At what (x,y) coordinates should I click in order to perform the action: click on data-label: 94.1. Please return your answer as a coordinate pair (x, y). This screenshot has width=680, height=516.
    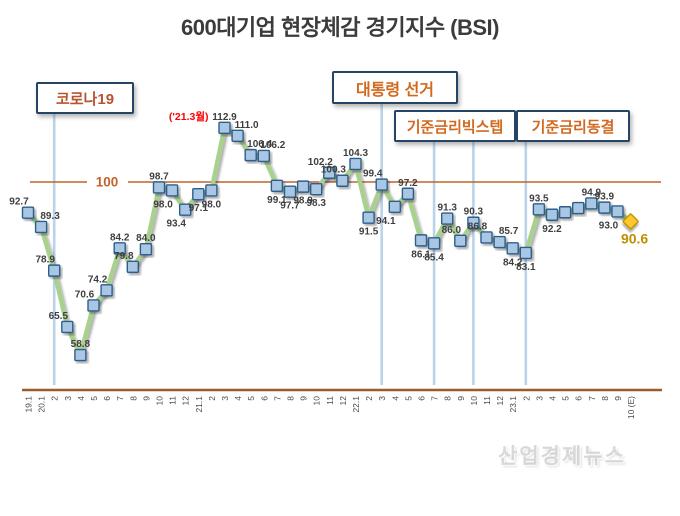
    Looking at the image, I should click on (386, 221).